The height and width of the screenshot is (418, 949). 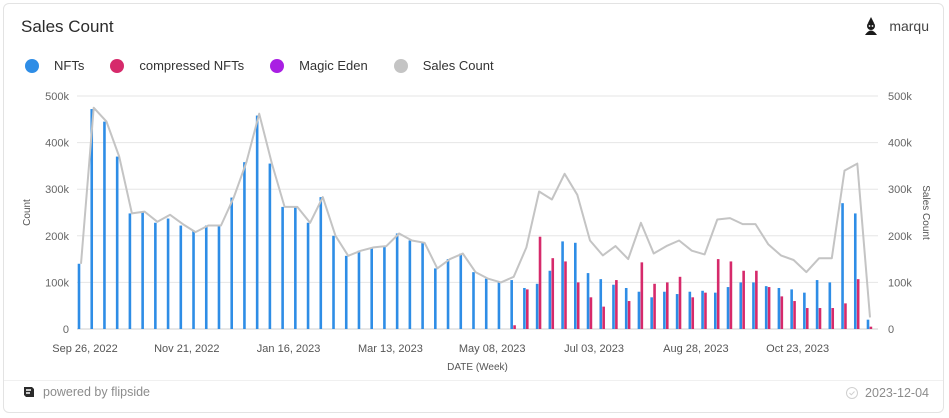 What do you see at coordinates (97, 392) in the screenshot?
I see `powered-by-text: powered by flipside` at bounding box center [97, 392].